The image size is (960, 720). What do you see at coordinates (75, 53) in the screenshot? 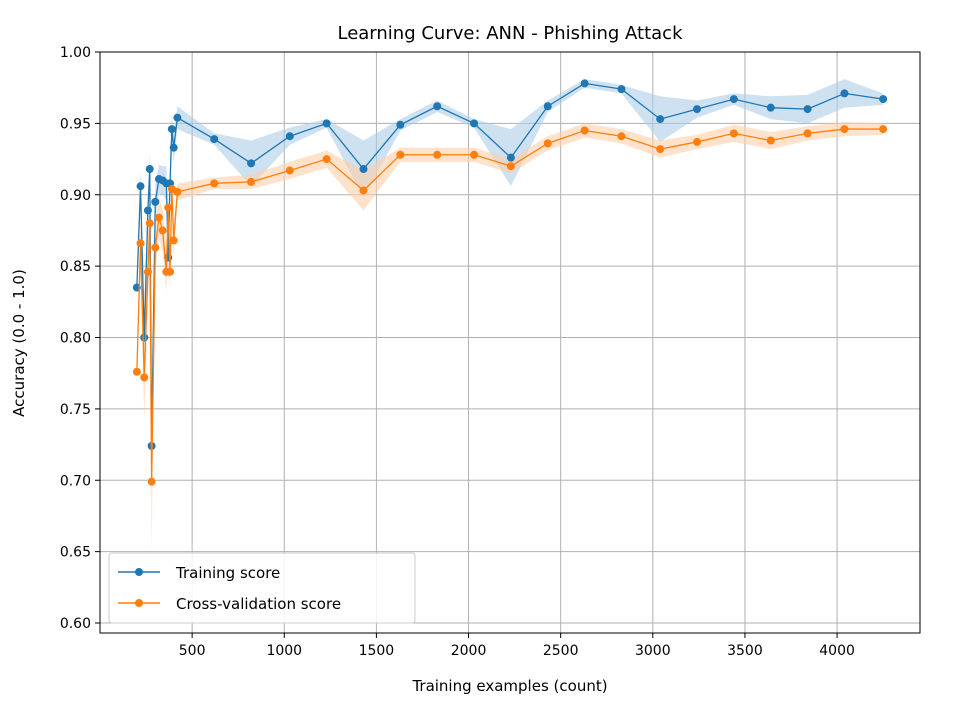
I see `y-tick-label: 1.00` at bounding box center [75, 53].